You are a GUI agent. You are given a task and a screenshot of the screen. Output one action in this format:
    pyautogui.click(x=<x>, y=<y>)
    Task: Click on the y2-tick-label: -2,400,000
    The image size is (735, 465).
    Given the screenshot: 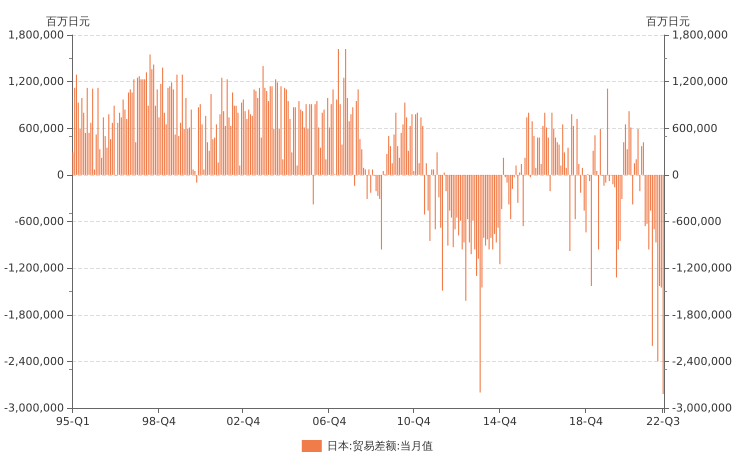 What is the action you would take?
    pyautogui.click(x=702, y=361)
    